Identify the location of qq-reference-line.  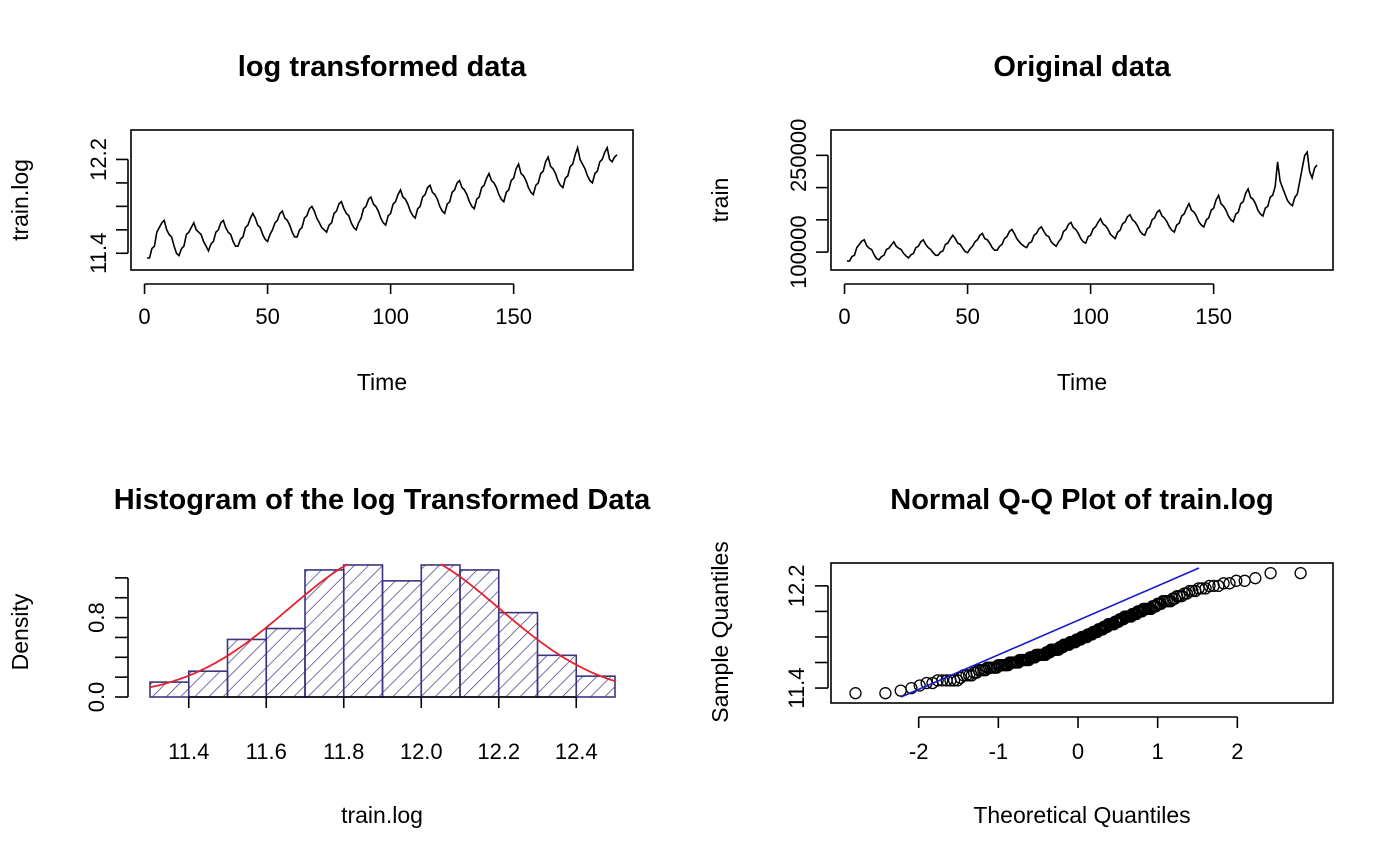
(1050, 632).